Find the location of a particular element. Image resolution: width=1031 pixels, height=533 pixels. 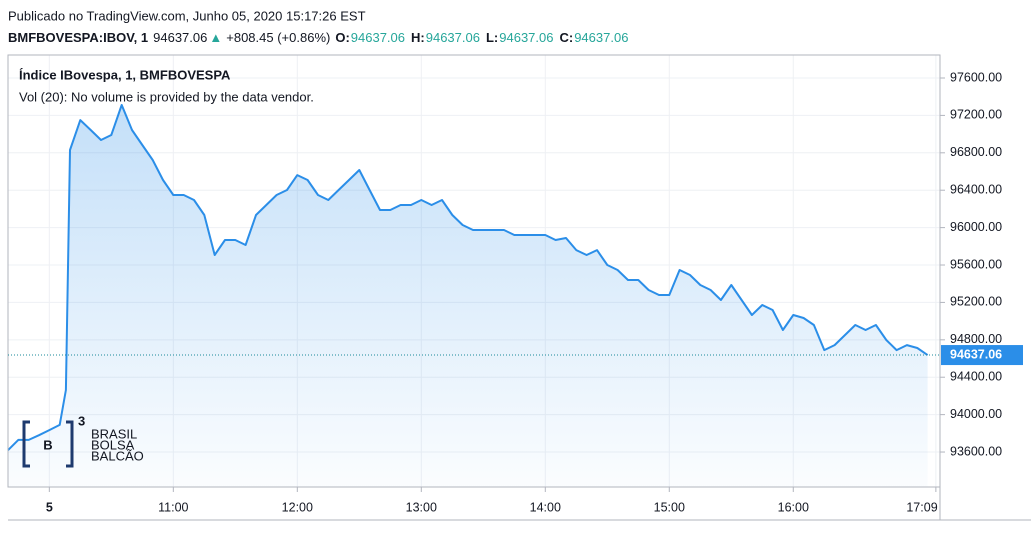

x-tick-label: 15:00 is located at coordinates (669, 507).